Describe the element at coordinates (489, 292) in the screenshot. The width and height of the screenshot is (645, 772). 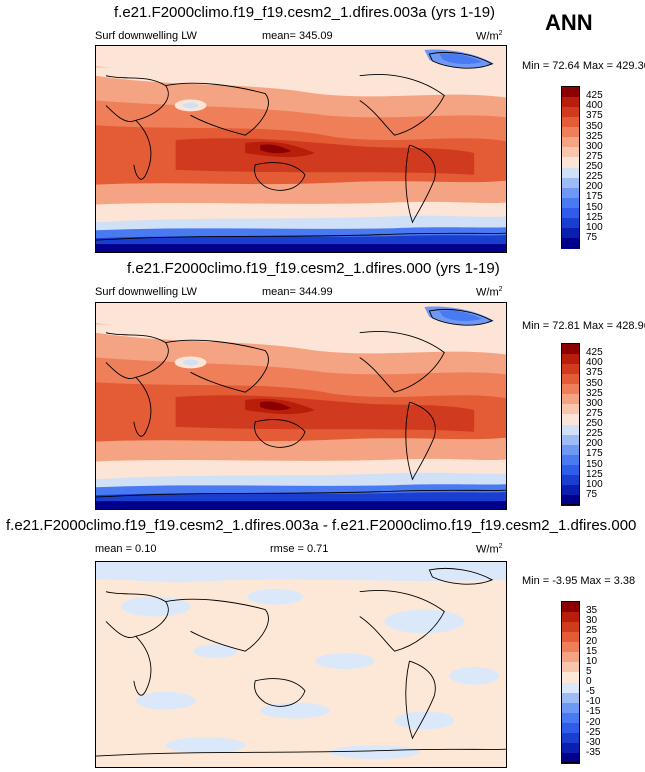
I see `panel2-units: W/m2` at that location.